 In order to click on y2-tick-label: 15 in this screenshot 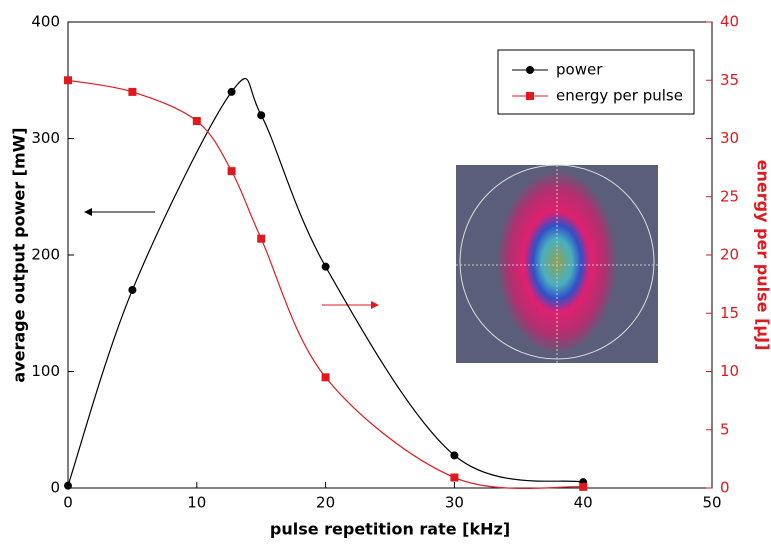, I will do `click(729, 313)`.